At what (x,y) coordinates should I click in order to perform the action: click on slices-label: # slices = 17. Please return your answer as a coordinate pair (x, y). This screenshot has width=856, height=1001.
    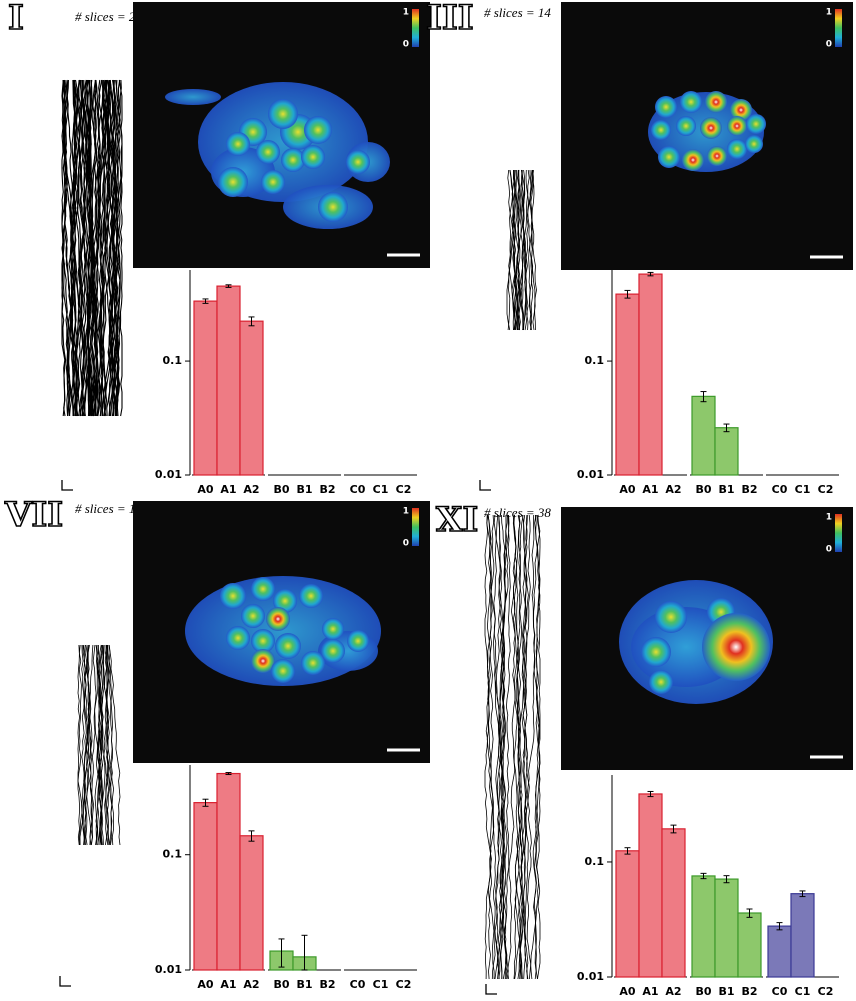
    Looking at the image, I should click on (108, 508).